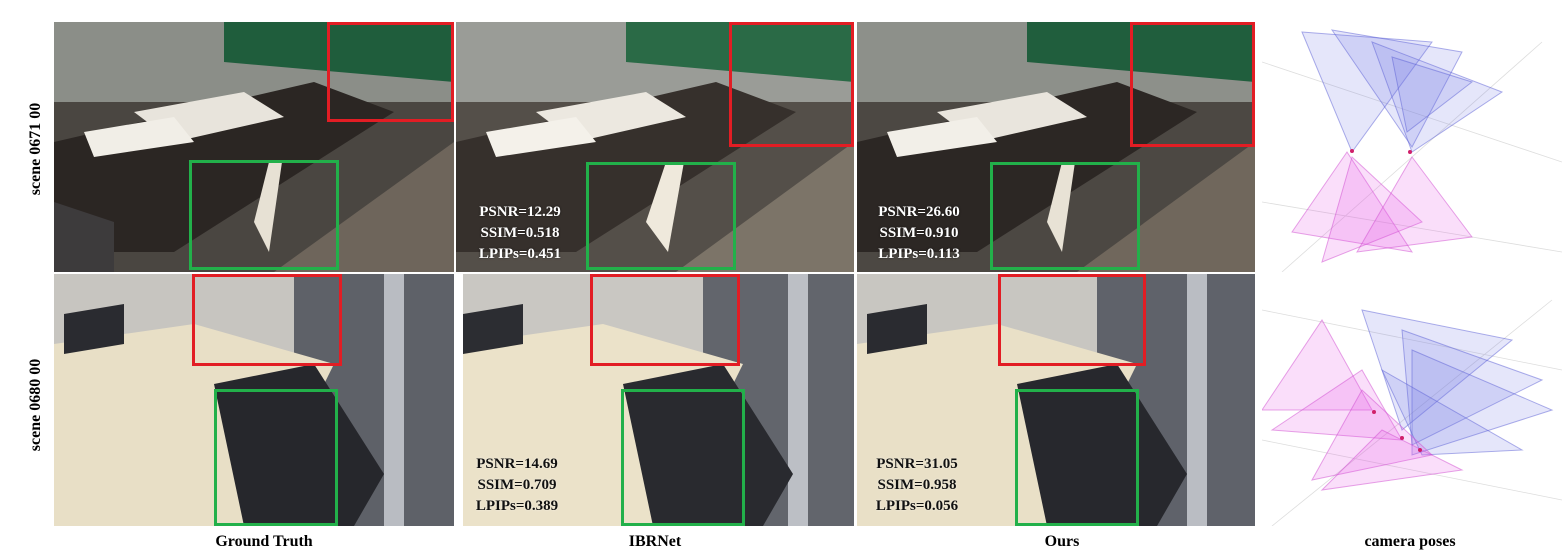  What do you see at coordinates (35, 149) in the screenshot?
I see `row-label-scene-0671: scene 0671 00` at bounding box center [35, 149].